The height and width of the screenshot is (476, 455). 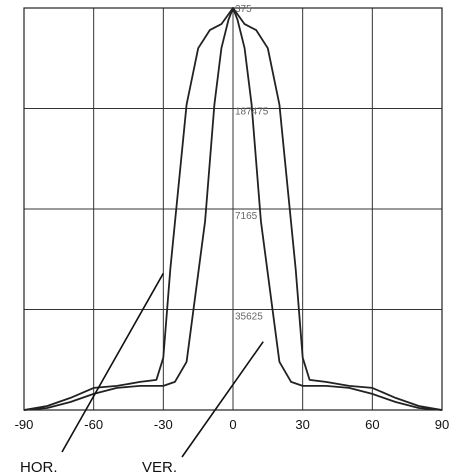 I want to click on leader-line-hor, so click(x=113, y=362).